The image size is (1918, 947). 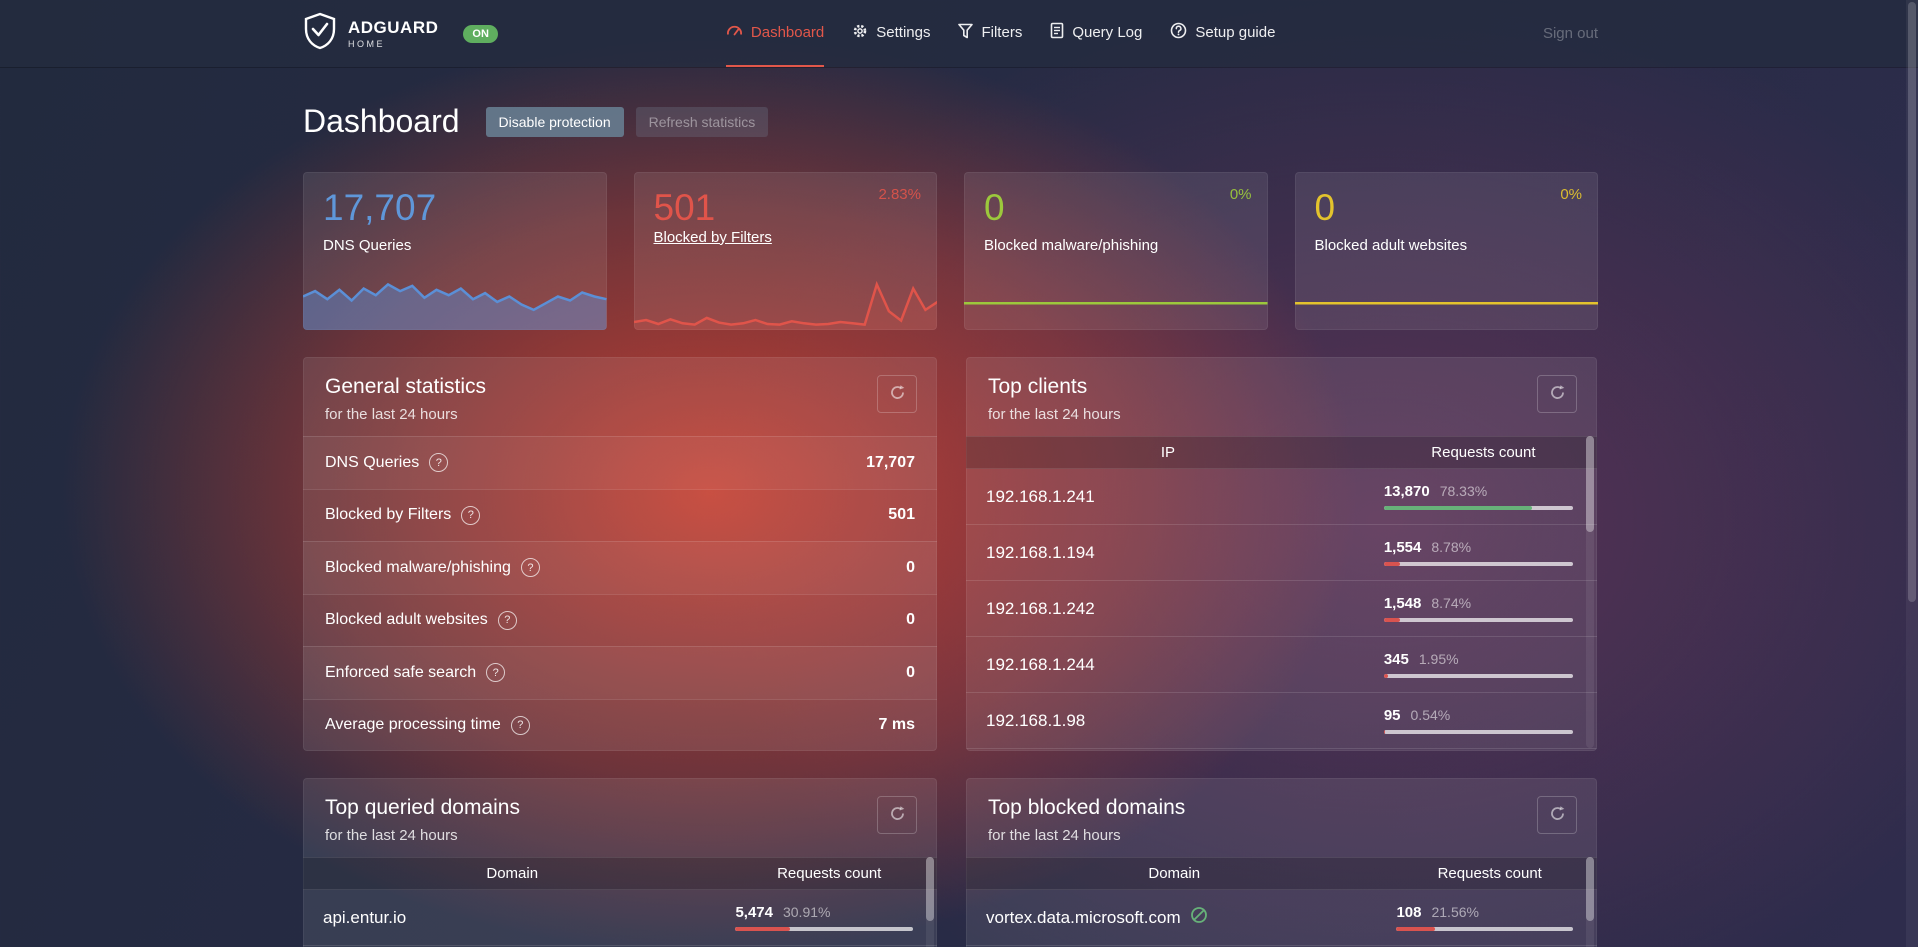 I want to click on gear-icon, so click(x=860, y=33).